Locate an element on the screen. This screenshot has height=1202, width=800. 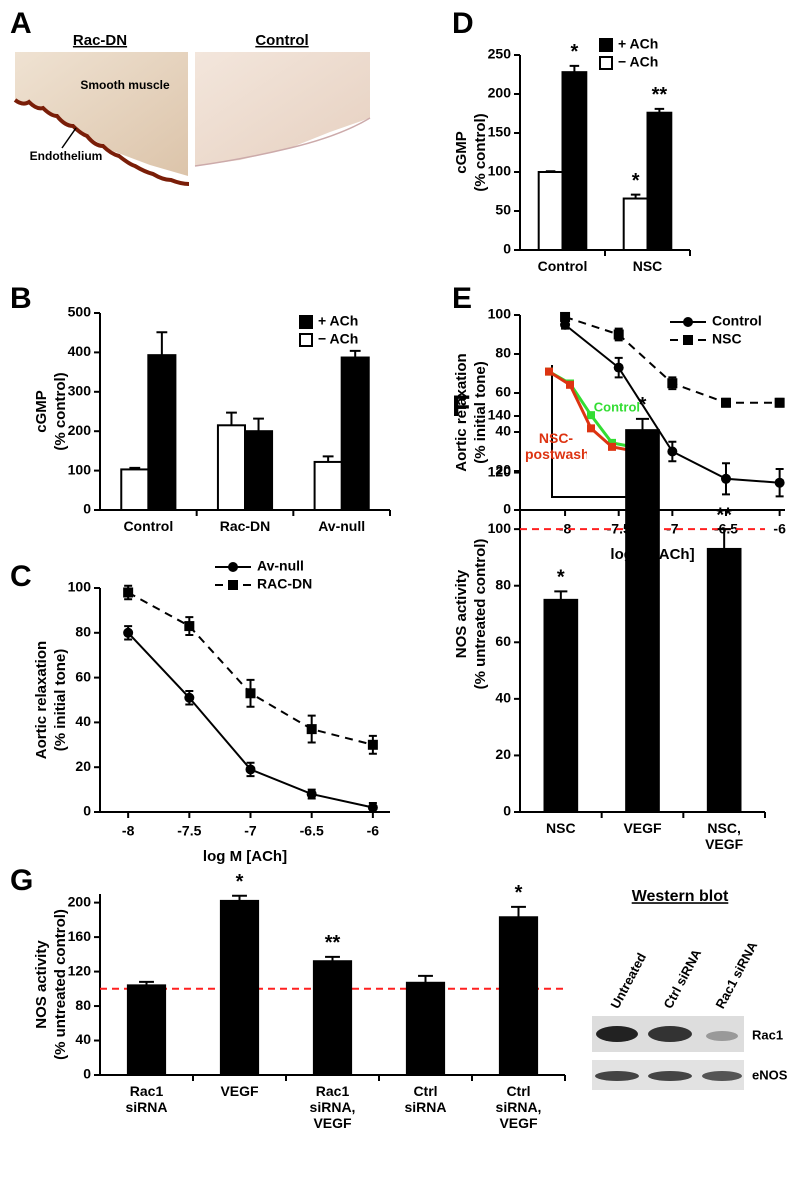
image-annotation: Endothelium is located at coordinates (66, 156).